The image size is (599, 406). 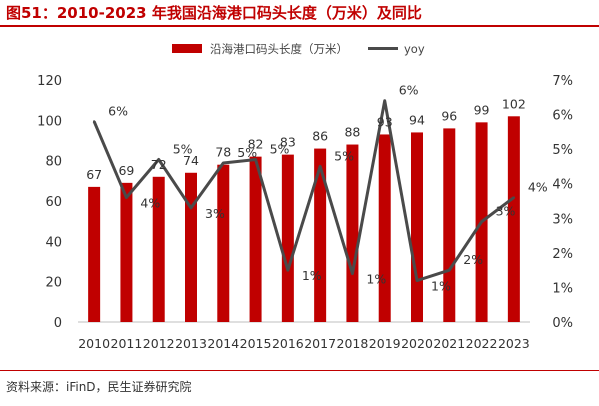 I want to click on y-right-tick-label: 6%, so click(x=562, y=116).